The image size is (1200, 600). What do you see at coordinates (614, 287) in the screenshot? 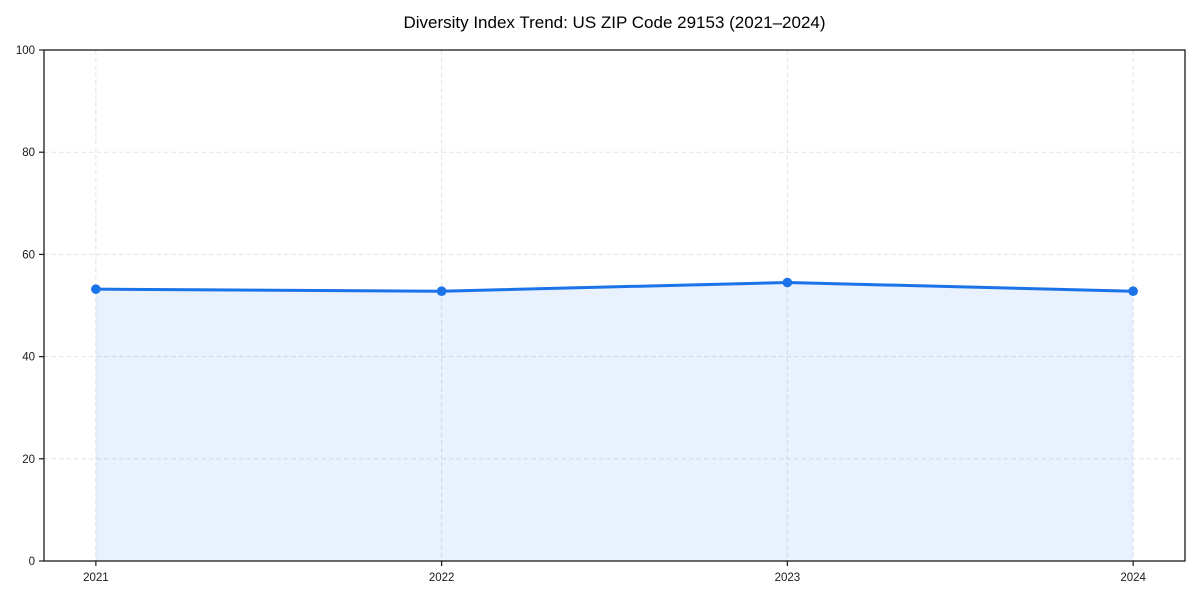
I see `series-line` at bounding box center [614, 287].